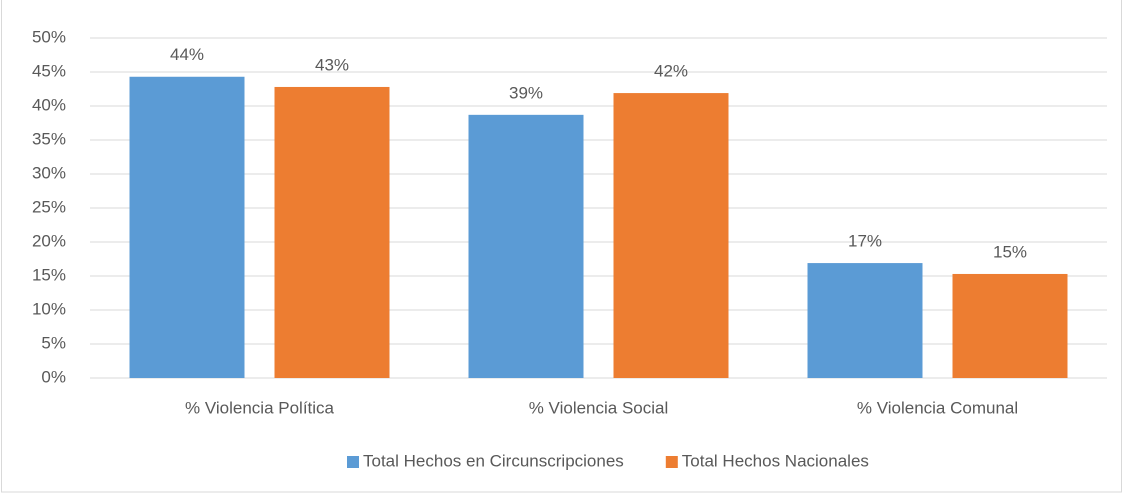 This screenshot has height=493, width=1123. Describe the element at coordinates (49, 70) in the screenshot. I see `y-tick-label: 45%` at that location.